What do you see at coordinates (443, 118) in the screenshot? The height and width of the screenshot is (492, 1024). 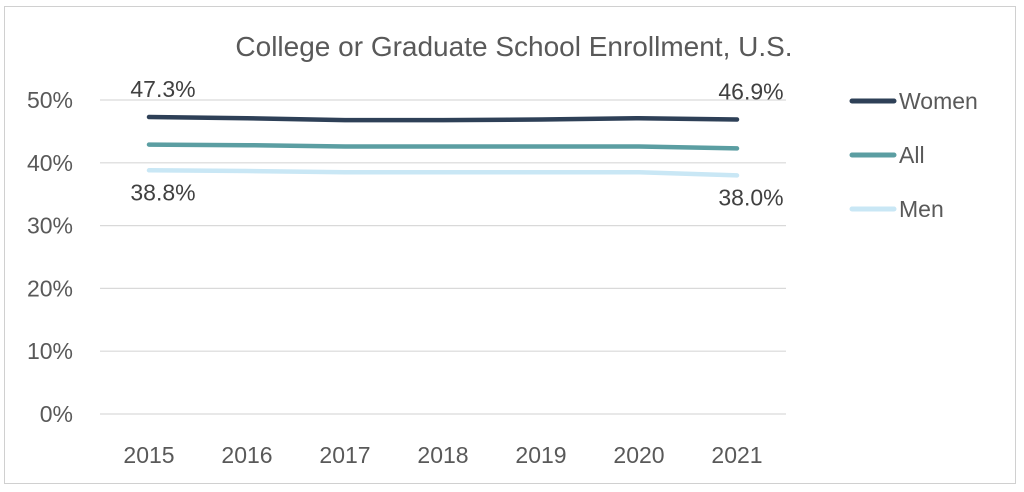 I see `series-line-women` at bounding box center [443, 118].